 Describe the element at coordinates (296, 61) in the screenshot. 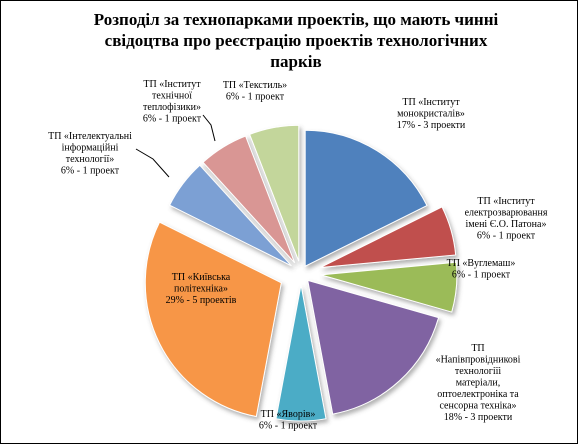

I see `chart-title-line: парків` at that location.